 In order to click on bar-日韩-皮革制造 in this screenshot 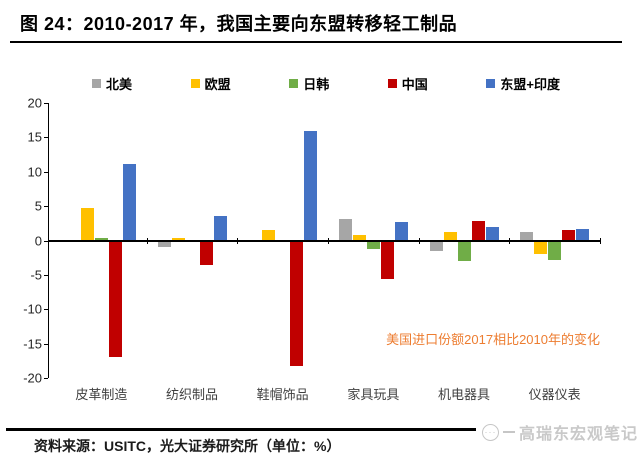, I will do `click(101, 239)`.